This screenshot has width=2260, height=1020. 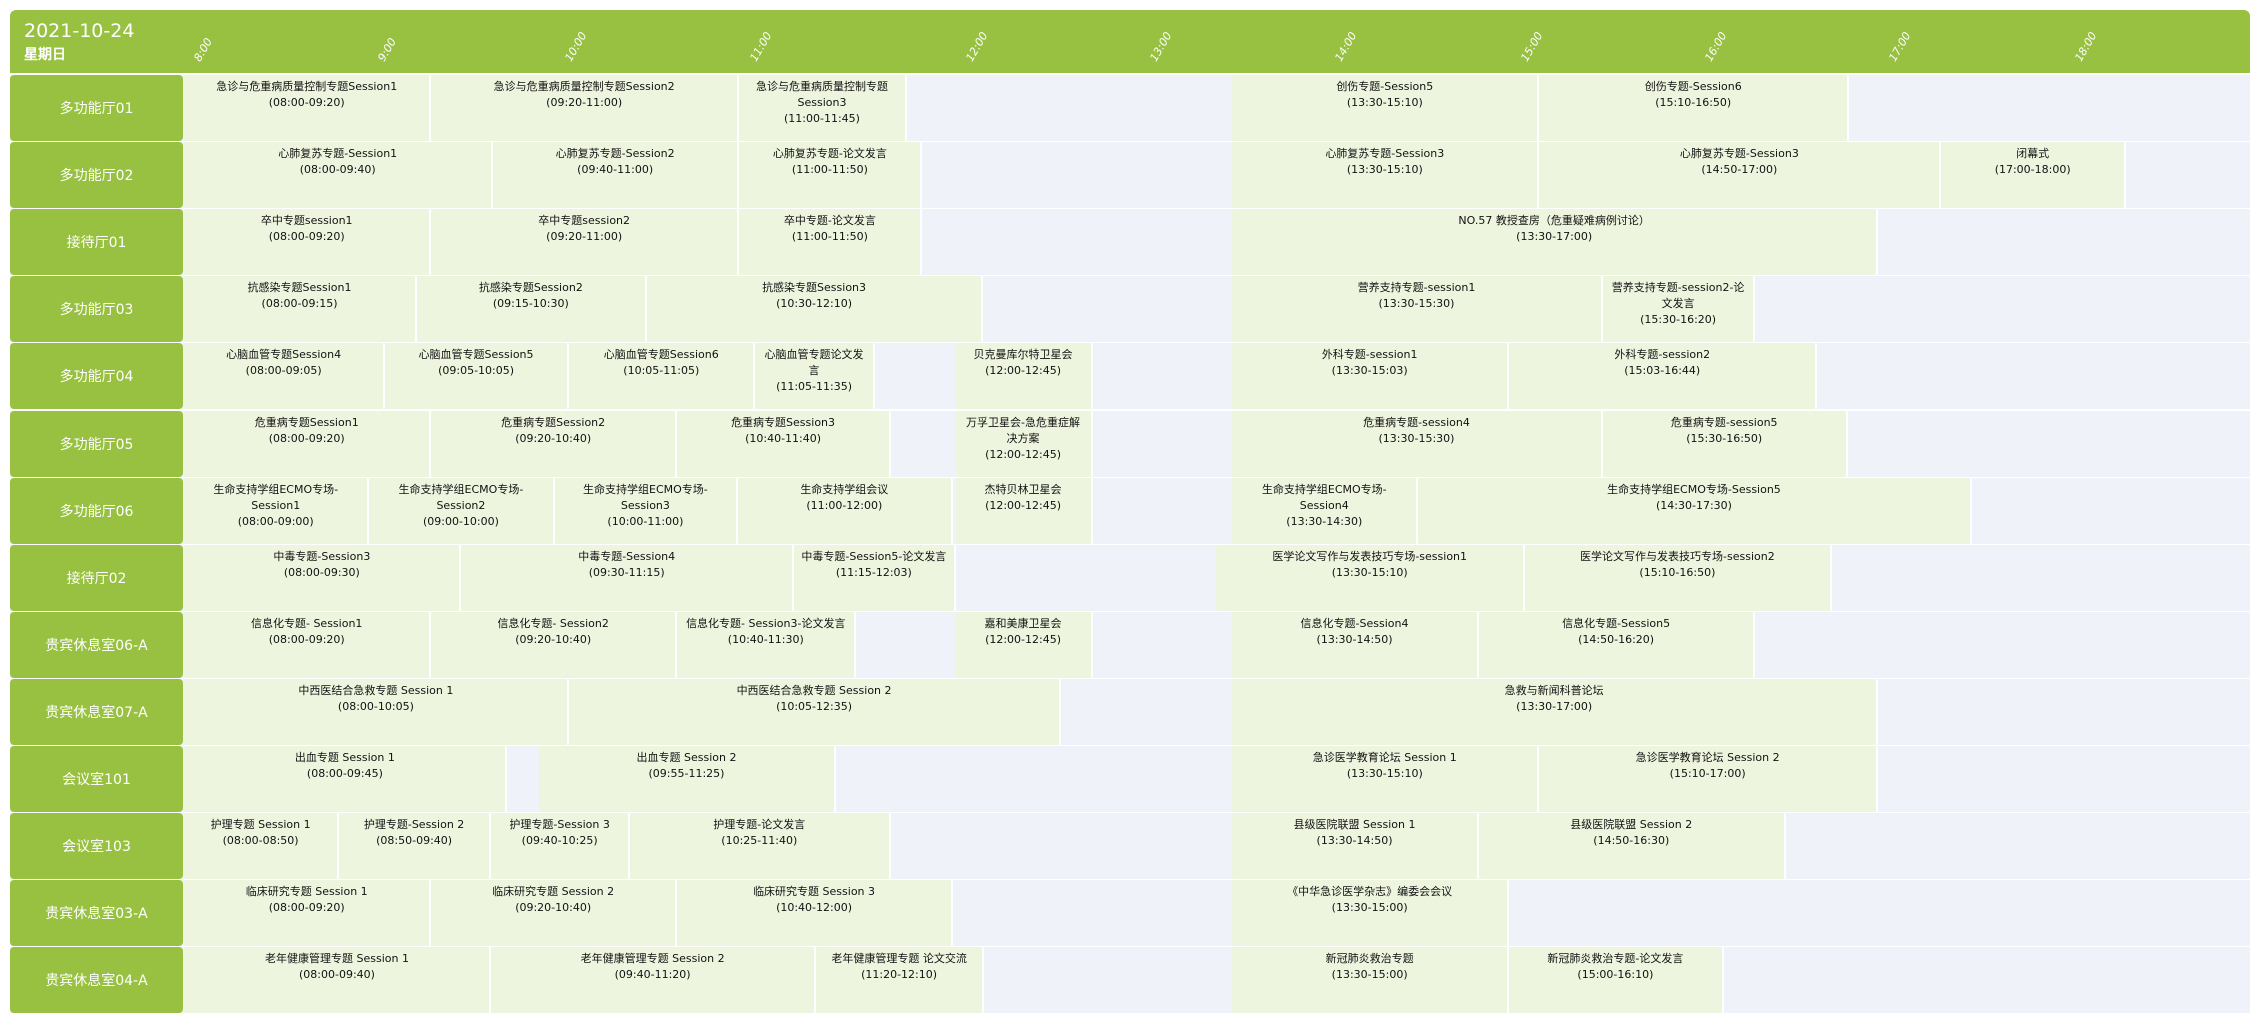 I want to click on session-time: (15:10-16:50), so click(x=1693, y=102).